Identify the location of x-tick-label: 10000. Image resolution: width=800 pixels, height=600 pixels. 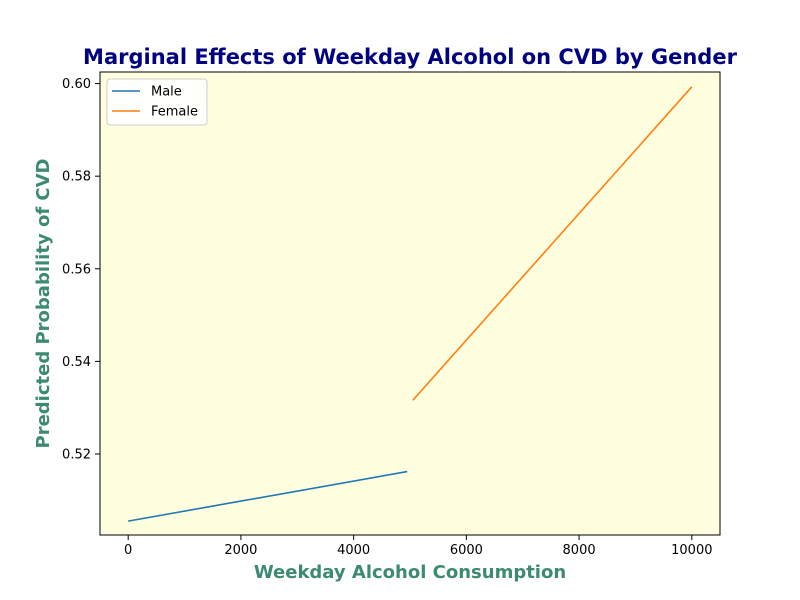
(691, 550).